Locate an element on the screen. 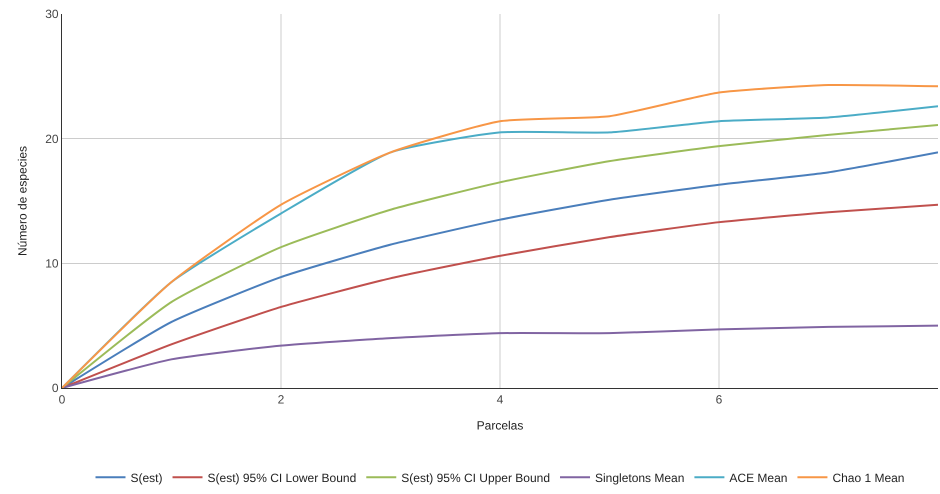 The image size is (940, 494). x-axis-title: Parcelas is located at coordinates (500, 425).